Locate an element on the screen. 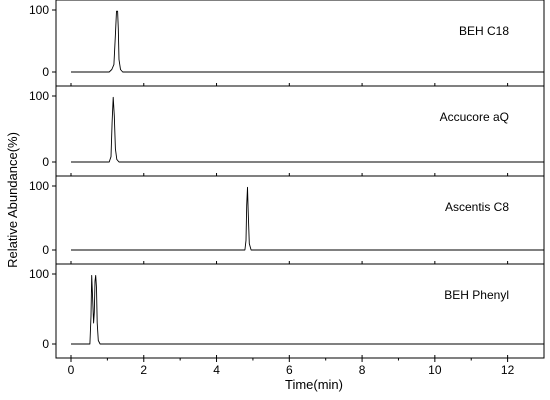 The height and width of the screenshot is (400, 550). panel-label: BEH Phenyl is located at coordinates (476, 295).